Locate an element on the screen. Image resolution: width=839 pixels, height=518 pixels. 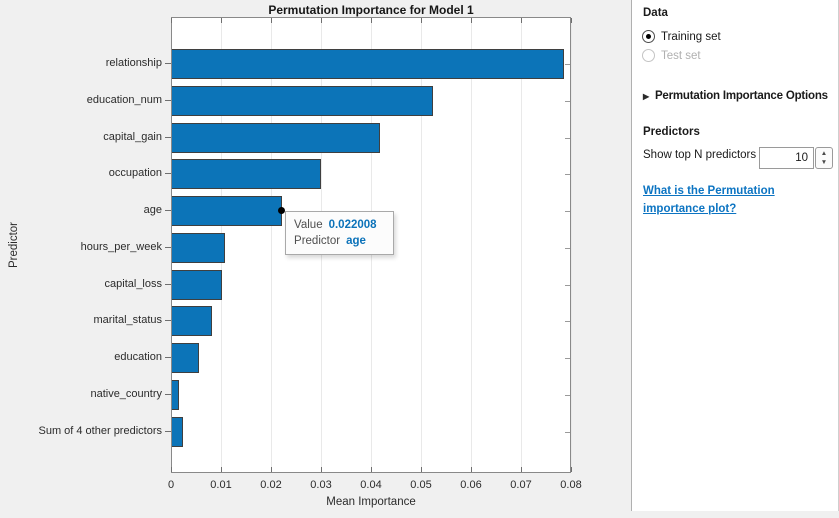
bar-education is located at coordinates (185, 358).